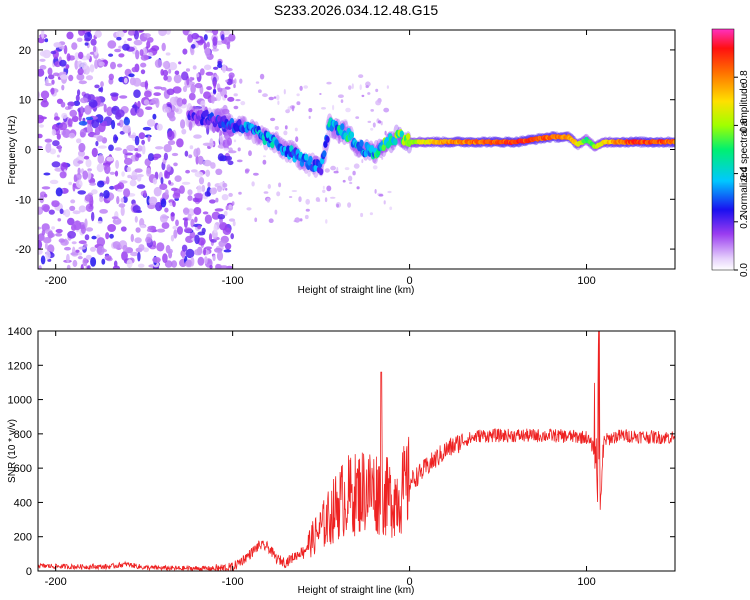  I want to click on spectrogram-xlabel: Height of straight line (km), so click(356, 290).